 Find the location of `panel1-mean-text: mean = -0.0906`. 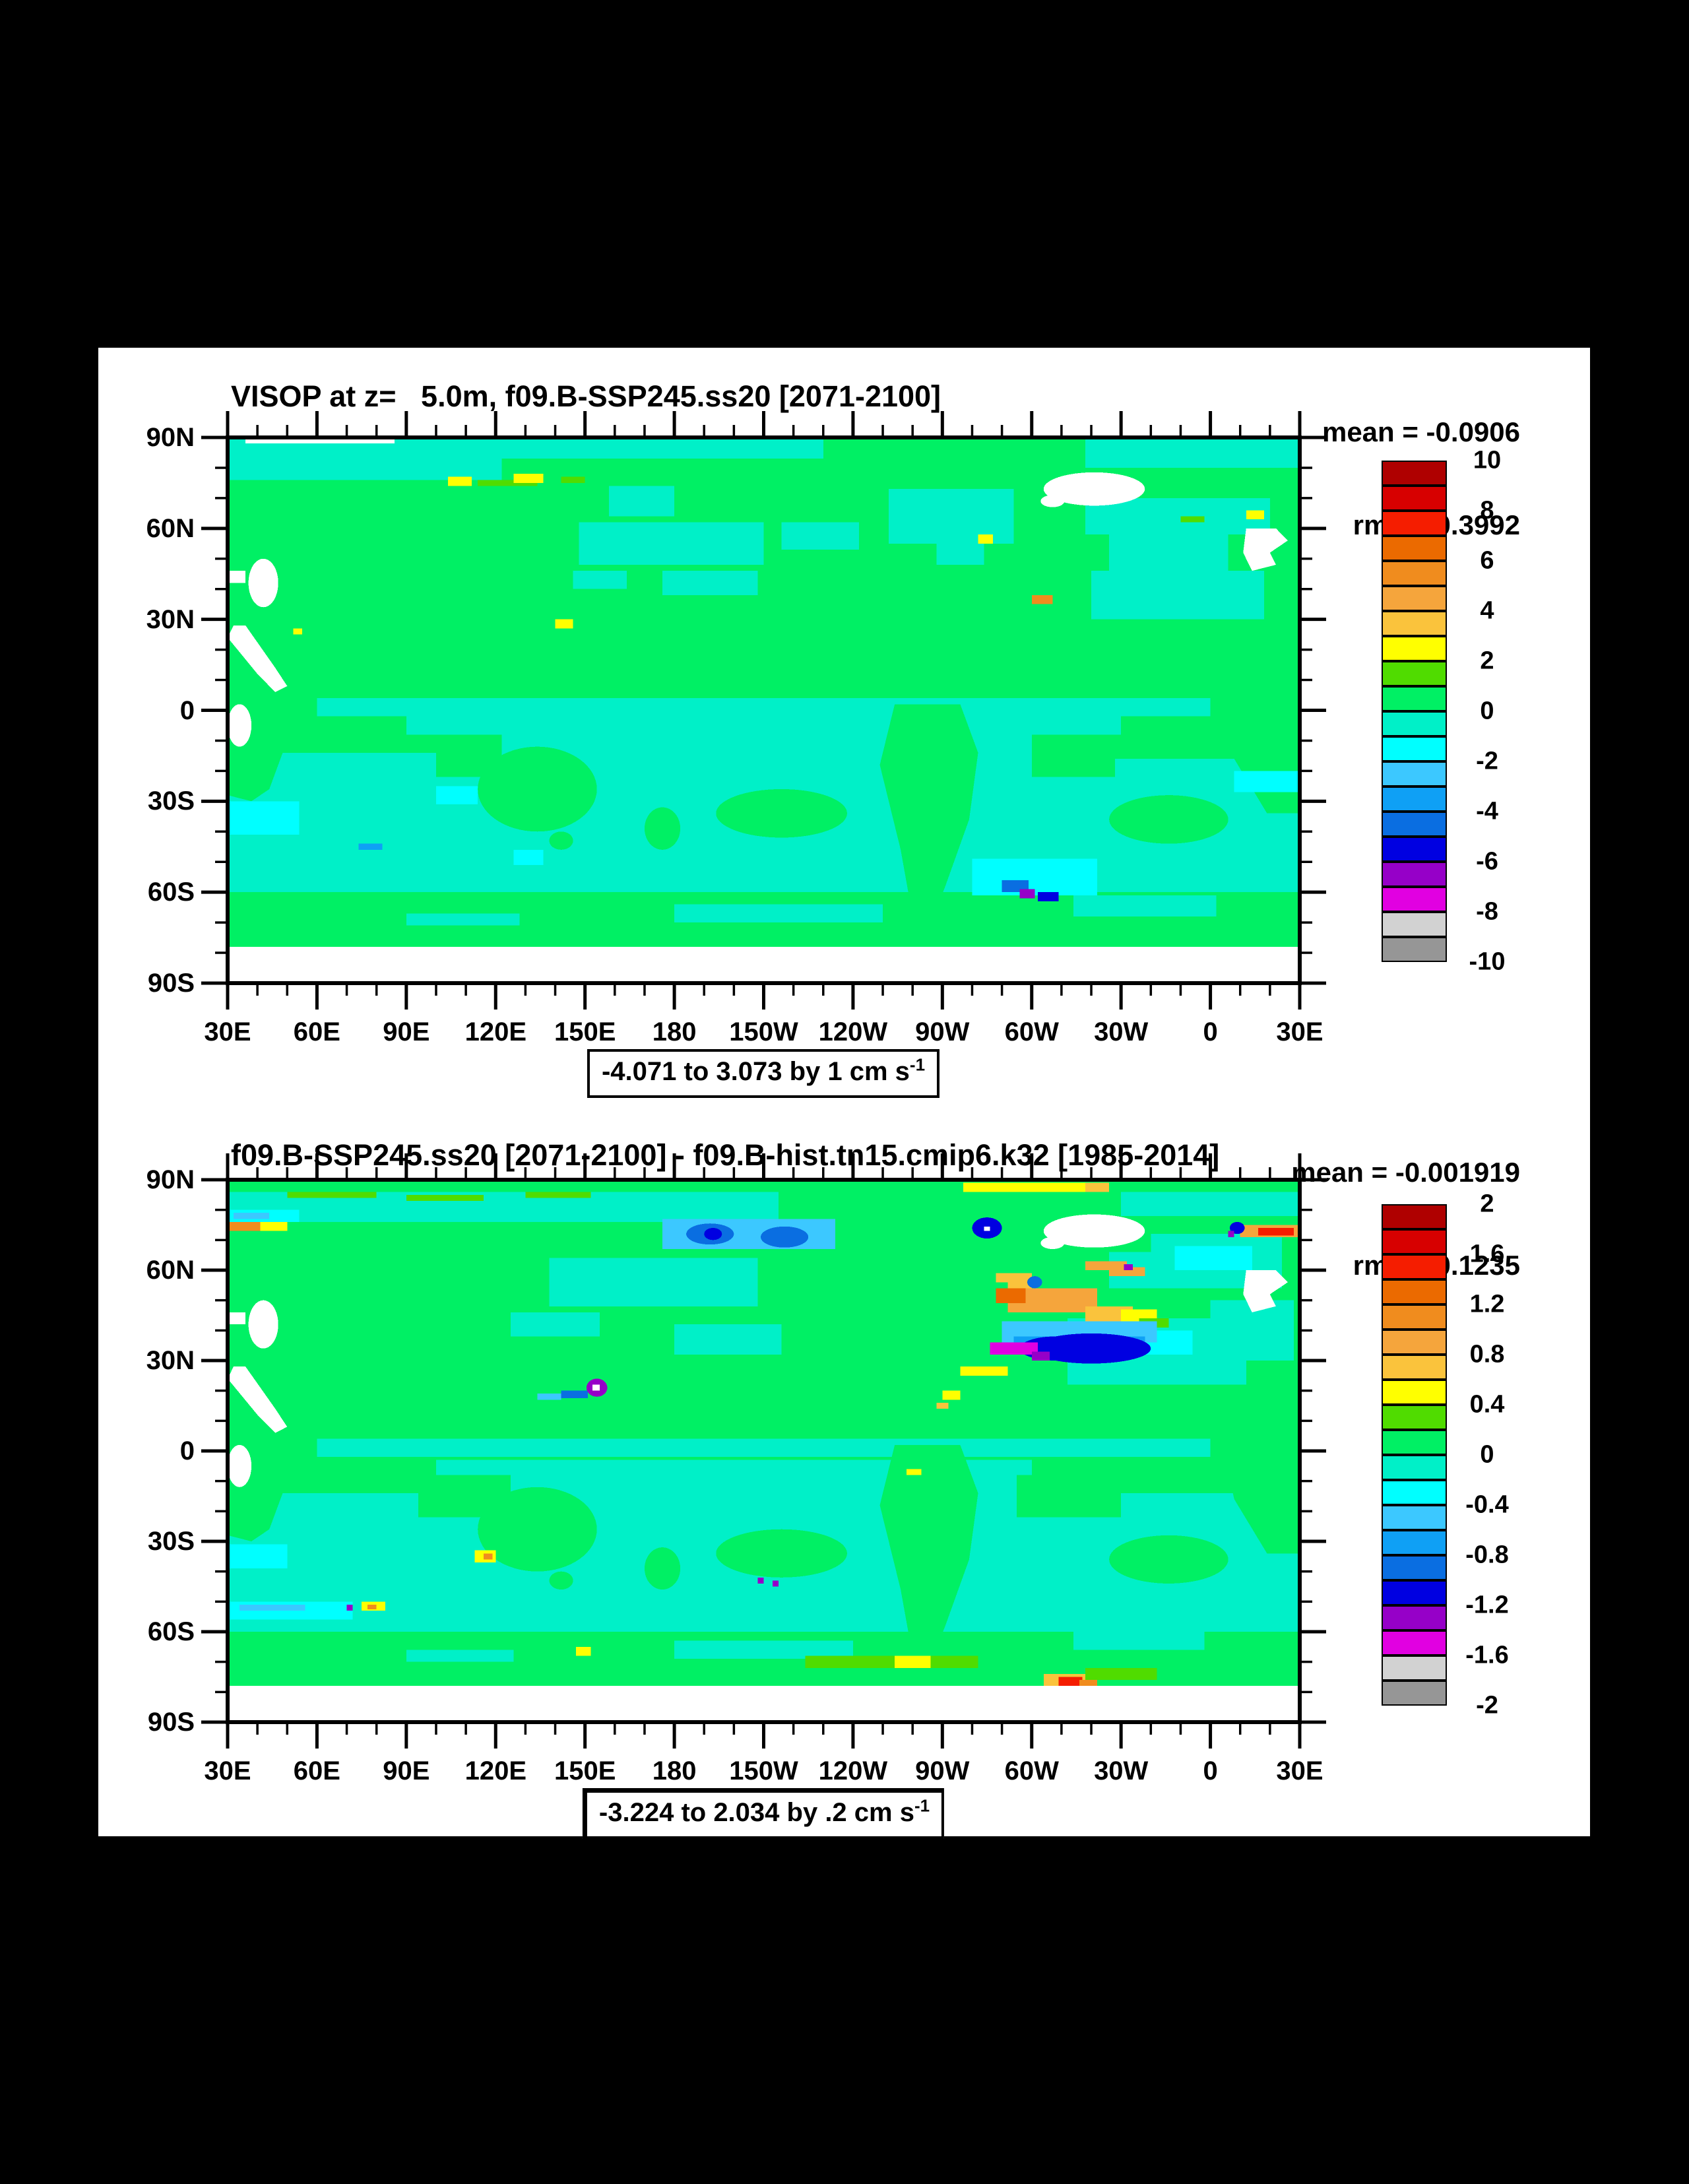

panel1-mean-text: mean = -0.0906 is located at coordinates (1421, 431).